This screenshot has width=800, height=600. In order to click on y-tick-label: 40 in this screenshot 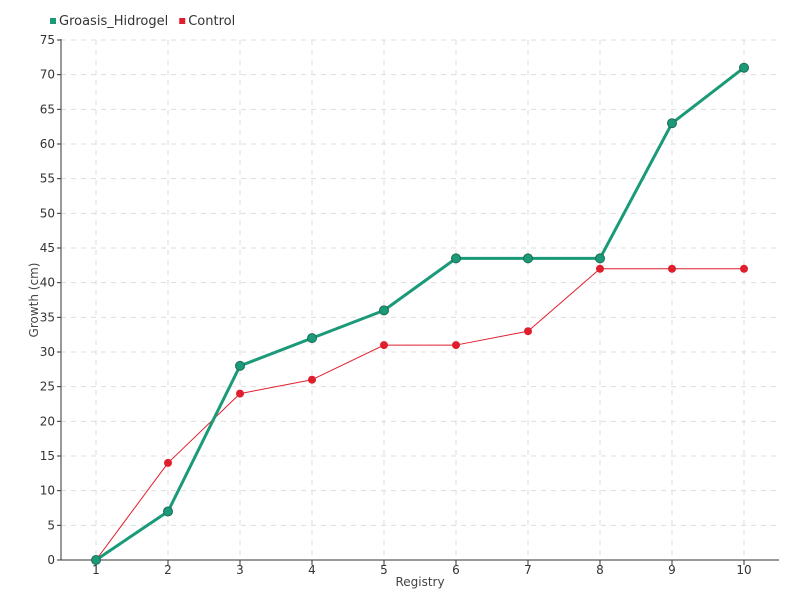, I will do `click(47, 283)`.